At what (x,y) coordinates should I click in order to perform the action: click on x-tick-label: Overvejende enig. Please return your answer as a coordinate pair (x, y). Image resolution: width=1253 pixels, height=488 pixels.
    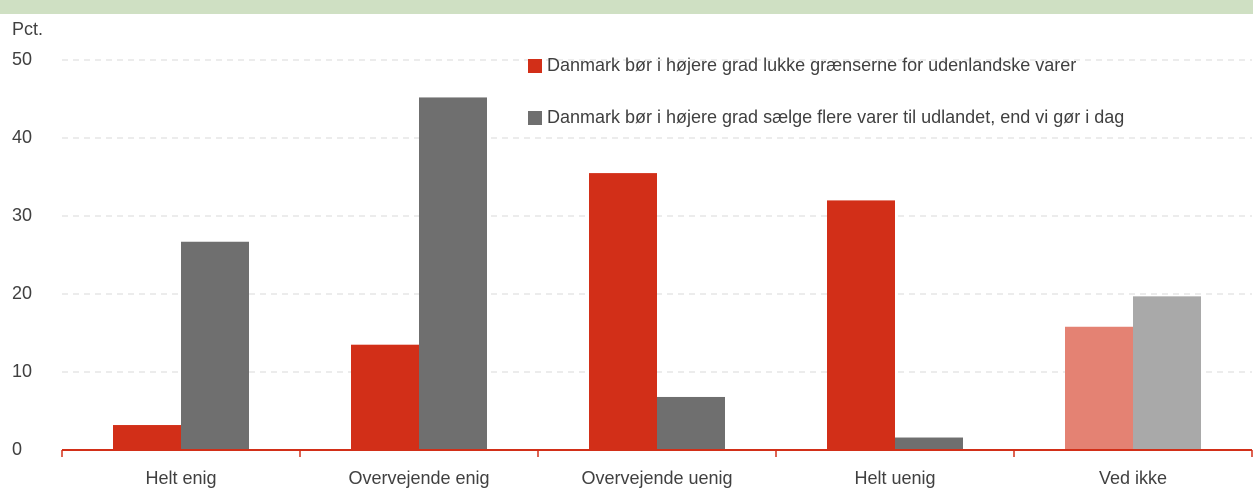
    Looking at the image, I should click on (418, 478).